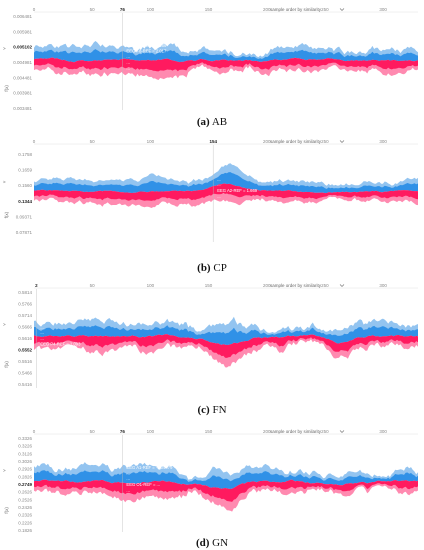  I want to click on y-tick-label: 0.003981, so click(22, 93).